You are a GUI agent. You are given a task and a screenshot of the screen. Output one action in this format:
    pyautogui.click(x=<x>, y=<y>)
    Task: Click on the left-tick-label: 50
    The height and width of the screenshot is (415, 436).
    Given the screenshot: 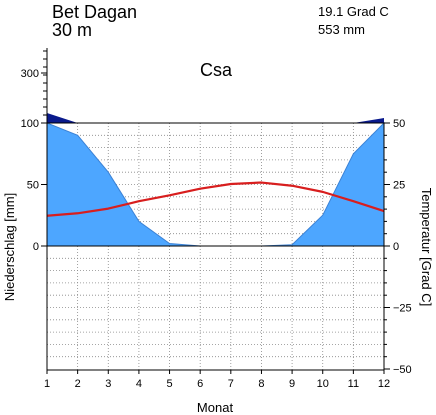 What is the action you would take?
    pyautogui.click(x=33, y=186)
    